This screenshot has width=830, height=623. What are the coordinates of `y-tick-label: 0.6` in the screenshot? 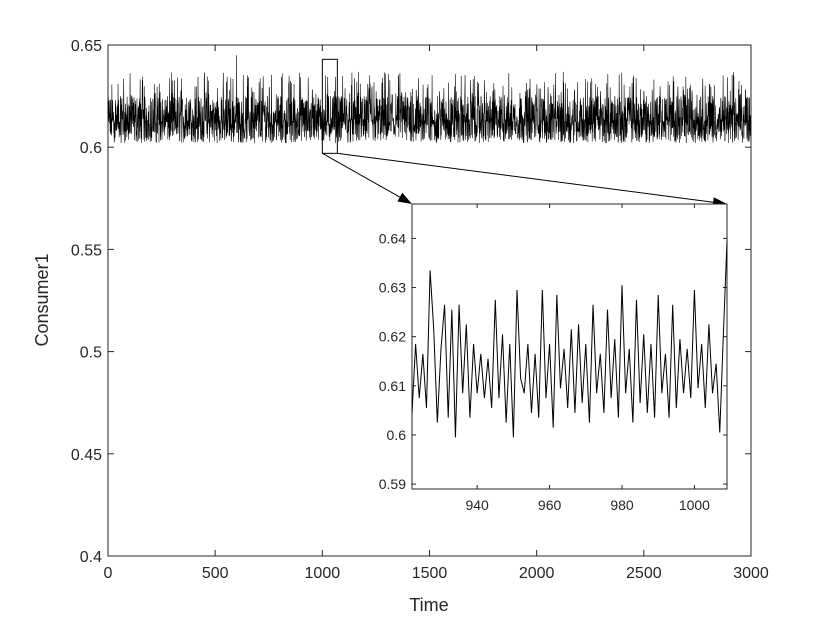 It's located at (91, 148).